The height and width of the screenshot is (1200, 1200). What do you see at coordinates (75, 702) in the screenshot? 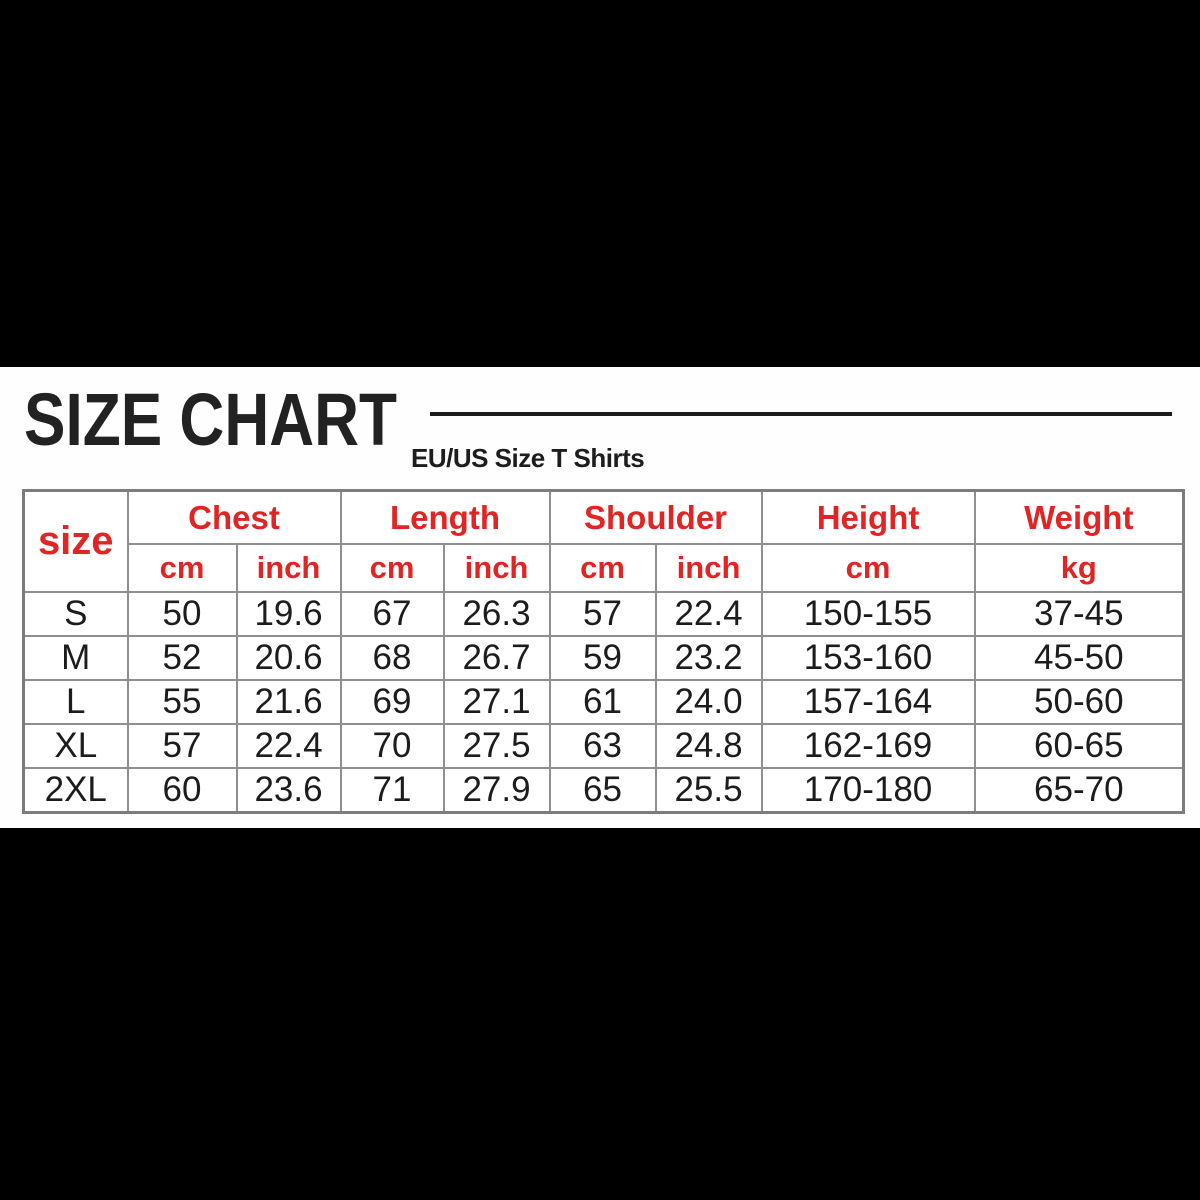
I see `size-label: L` at bounding box center [75, 702].